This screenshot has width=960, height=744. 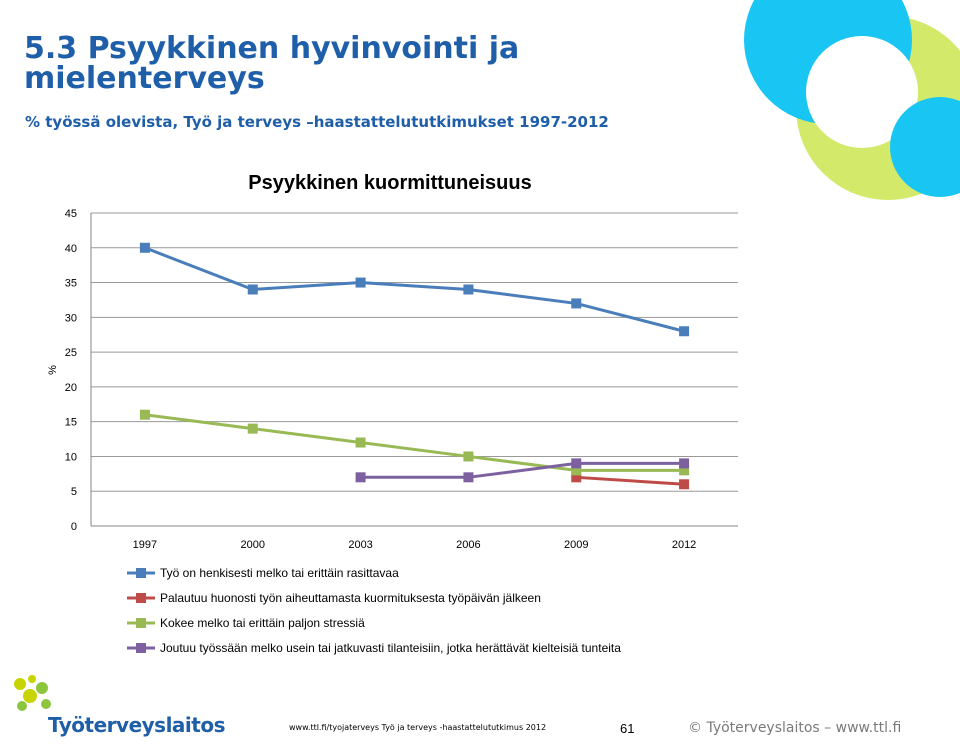 I want to click on y-tick-label: 35, so click(x=71, y=284).